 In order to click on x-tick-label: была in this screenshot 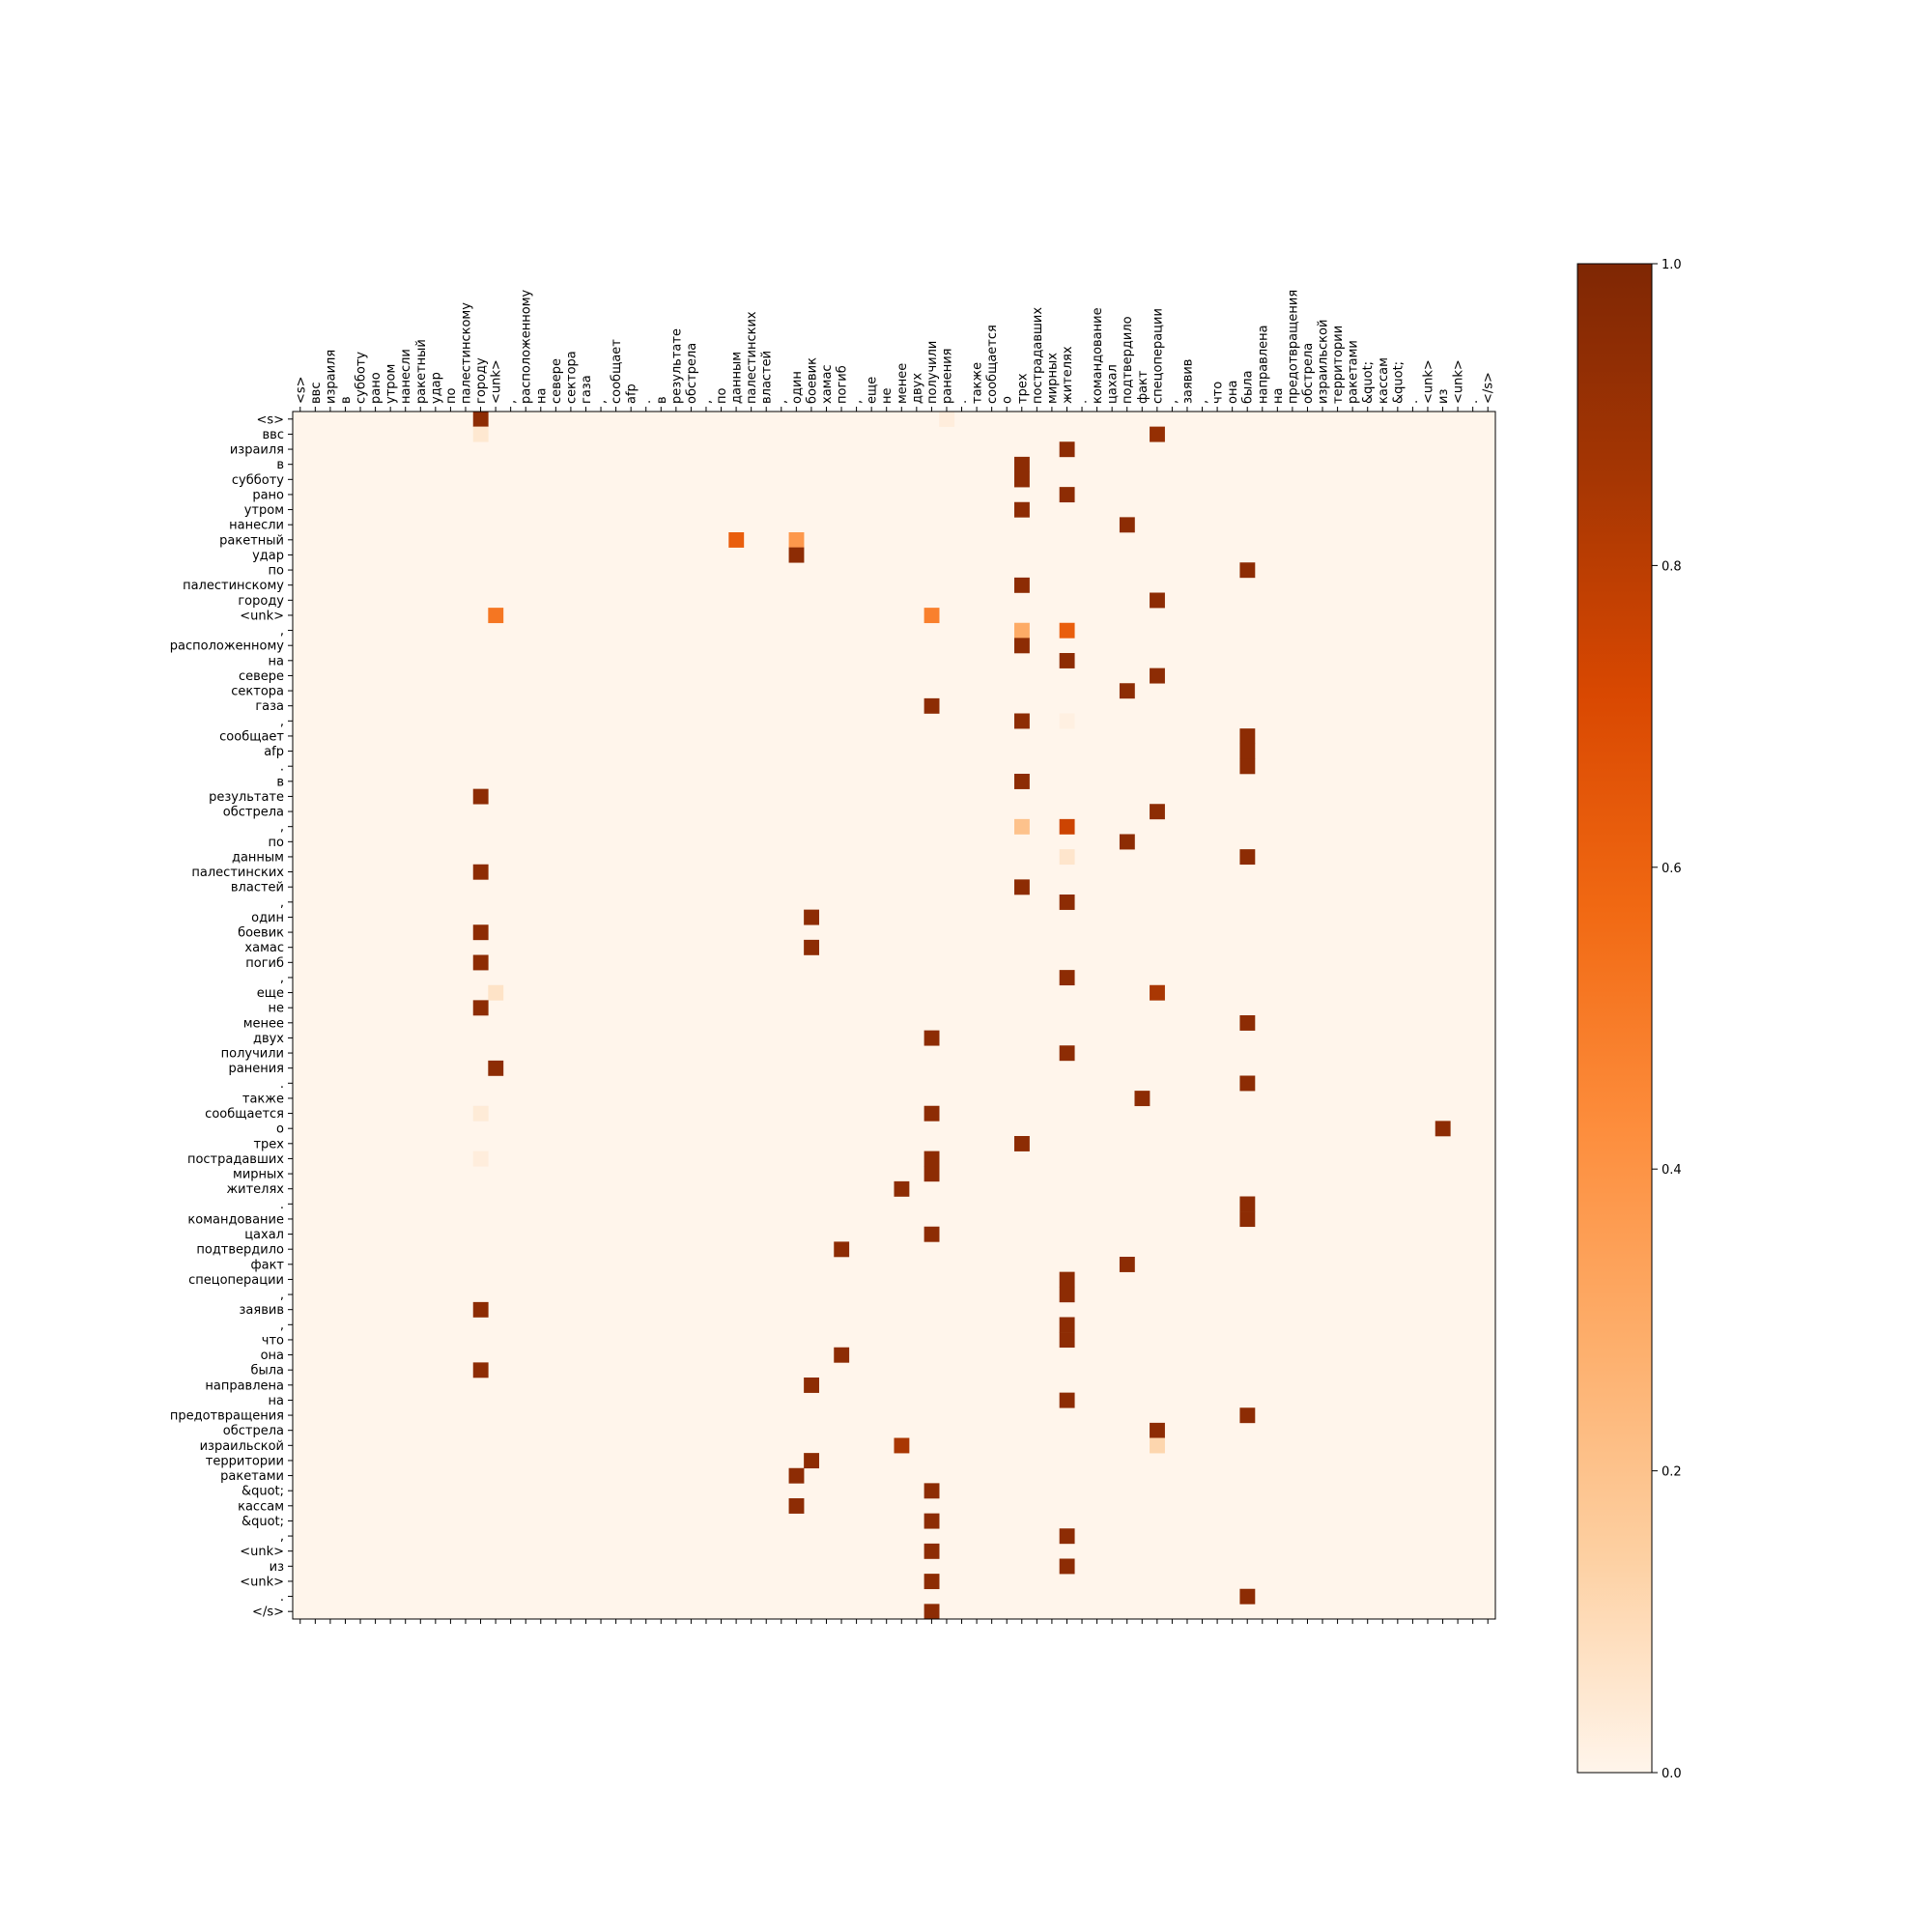, I will do `click(1248, 387)`.